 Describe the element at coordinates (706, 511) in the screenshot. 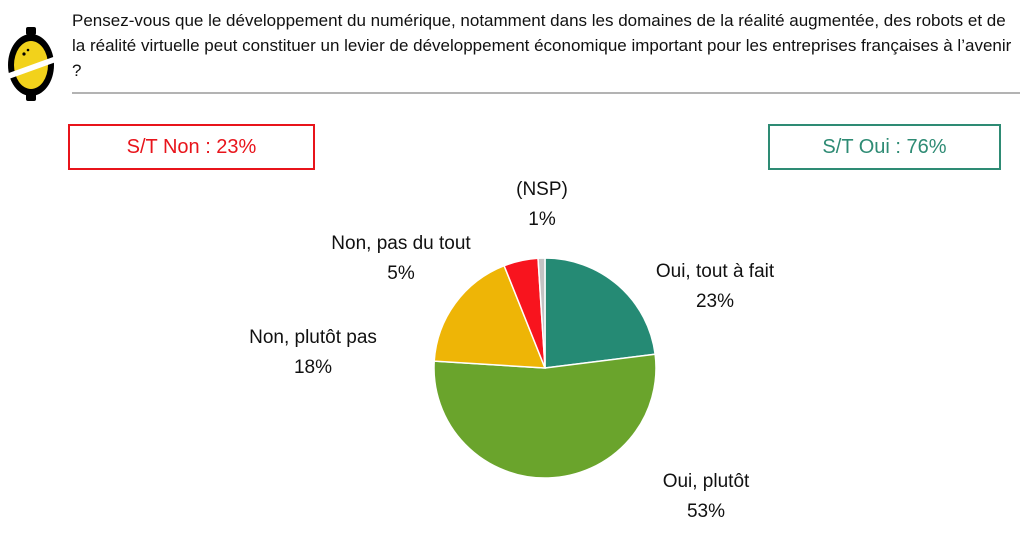

I see `slice-value-label: 53%` at that location.